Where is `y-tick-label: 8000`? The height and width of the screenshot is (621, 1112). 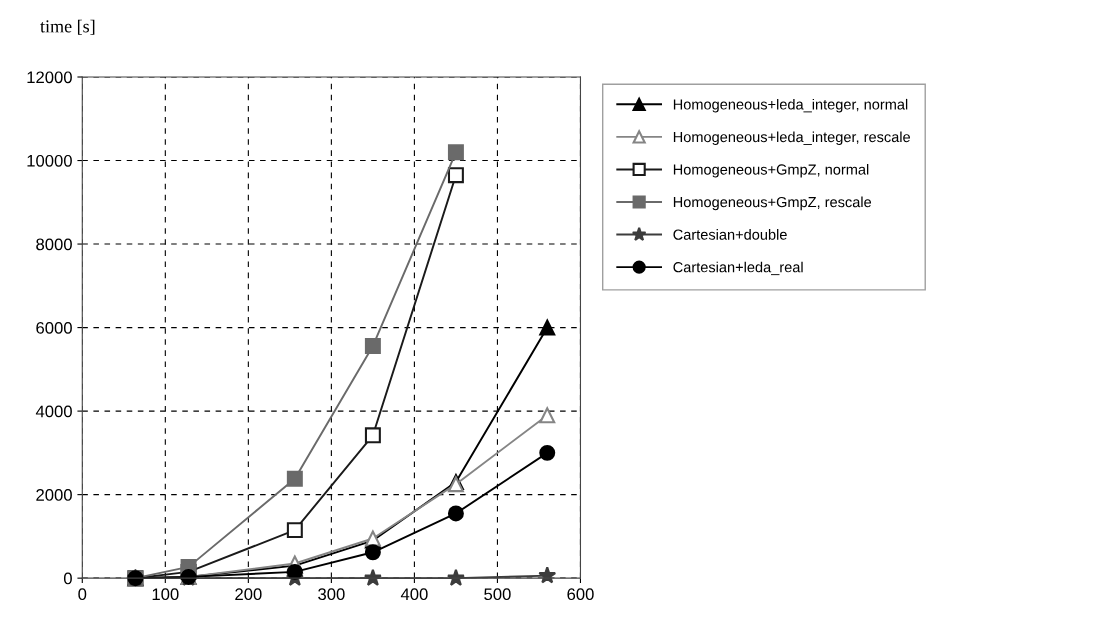 y-tick-label: 8000 is located at coordinates (54, 244).